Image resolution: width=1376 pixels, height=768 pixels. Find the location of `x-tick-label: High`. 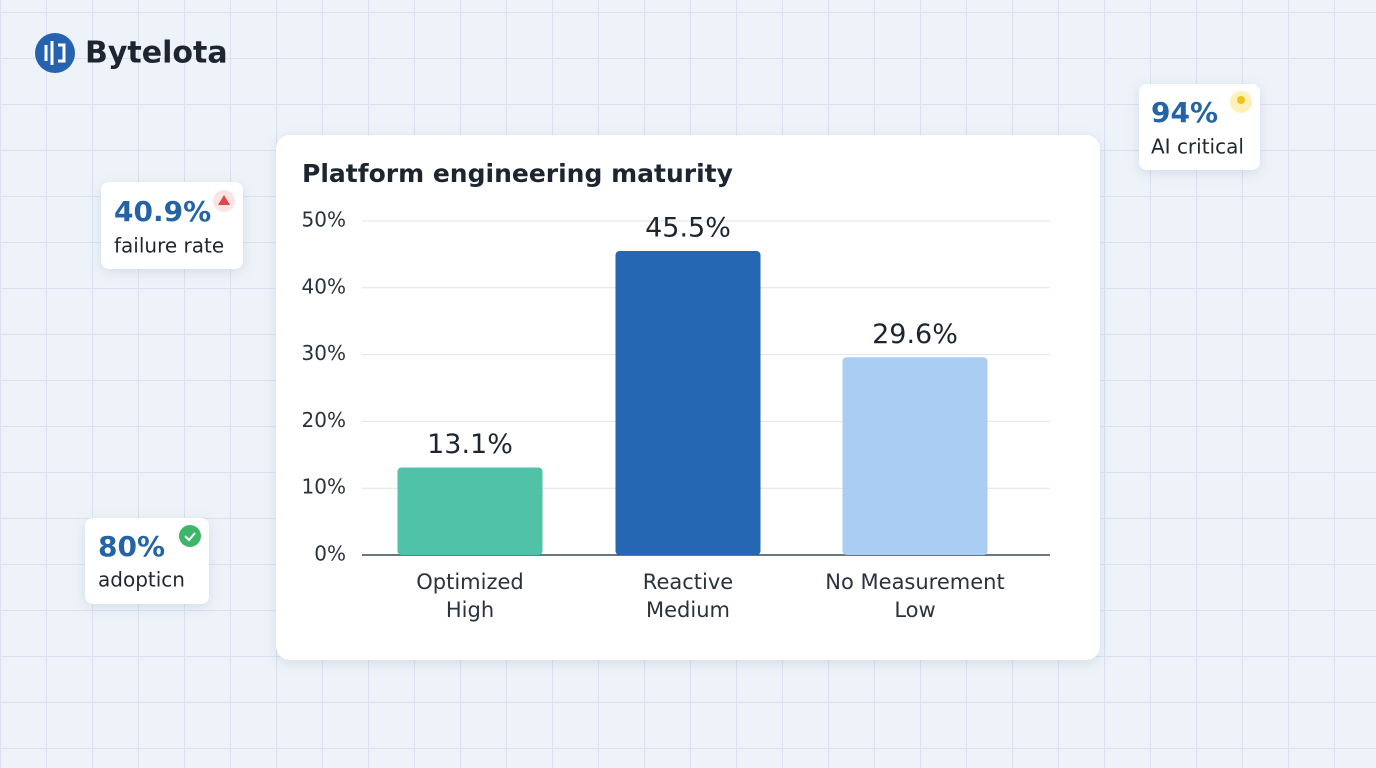

x-tick-label: High is located at coordinates (470, 610).